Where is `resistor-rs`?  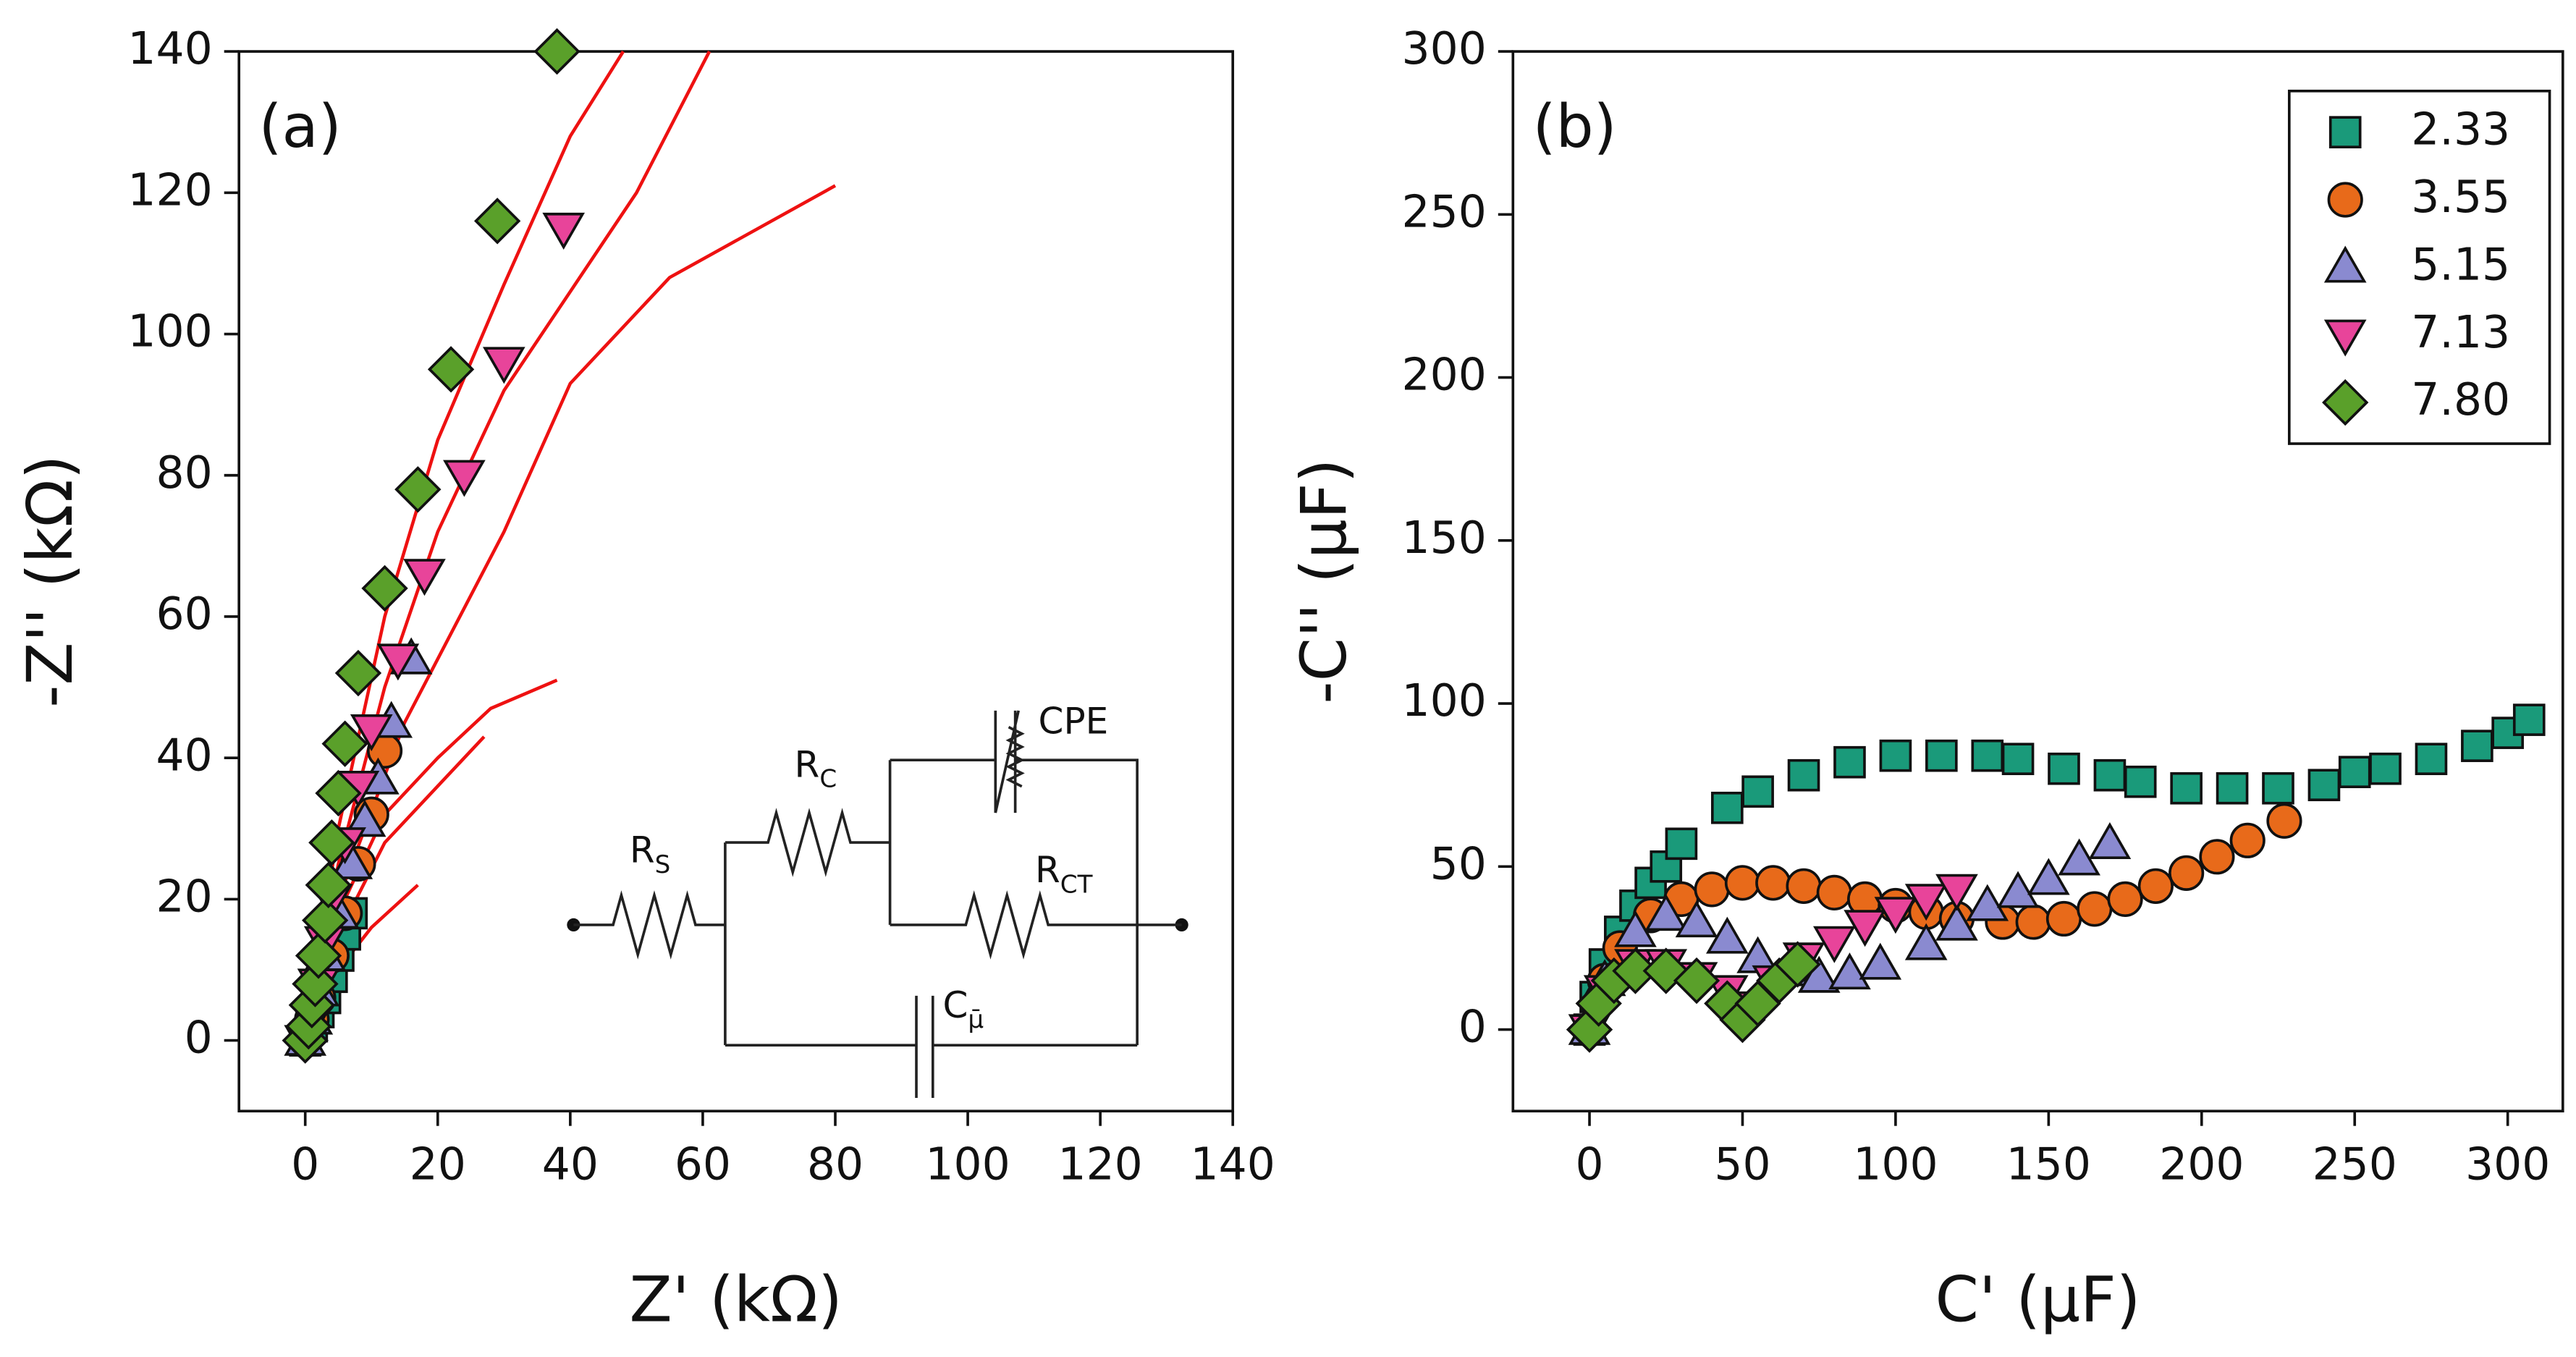
resistor-rs is located at coordinates (650, 944).